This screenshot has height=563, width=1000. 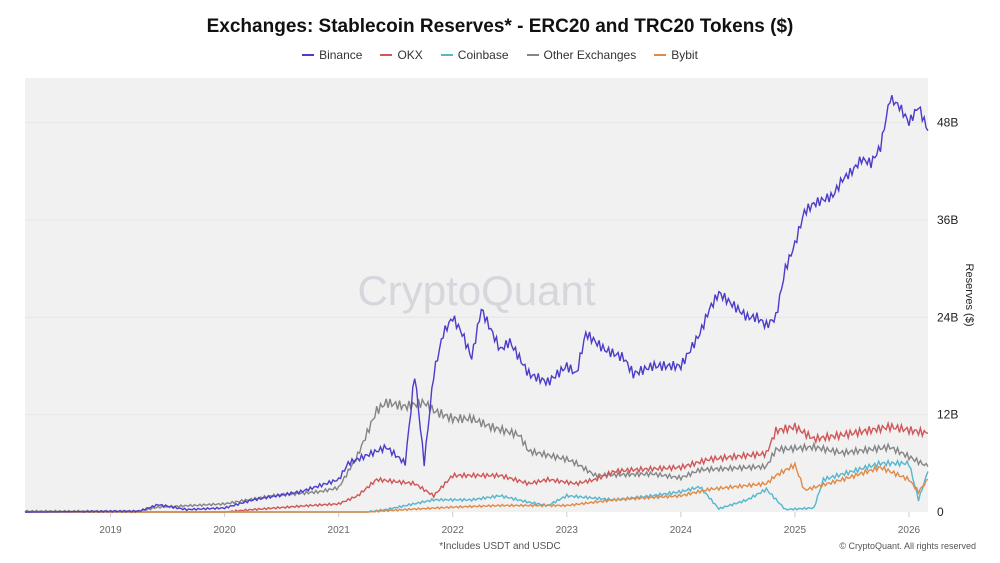 What do you see at coordinates (684, 55) in the screenshot?
I see `legend-label: Bybit` at bounding box center [684, 55].